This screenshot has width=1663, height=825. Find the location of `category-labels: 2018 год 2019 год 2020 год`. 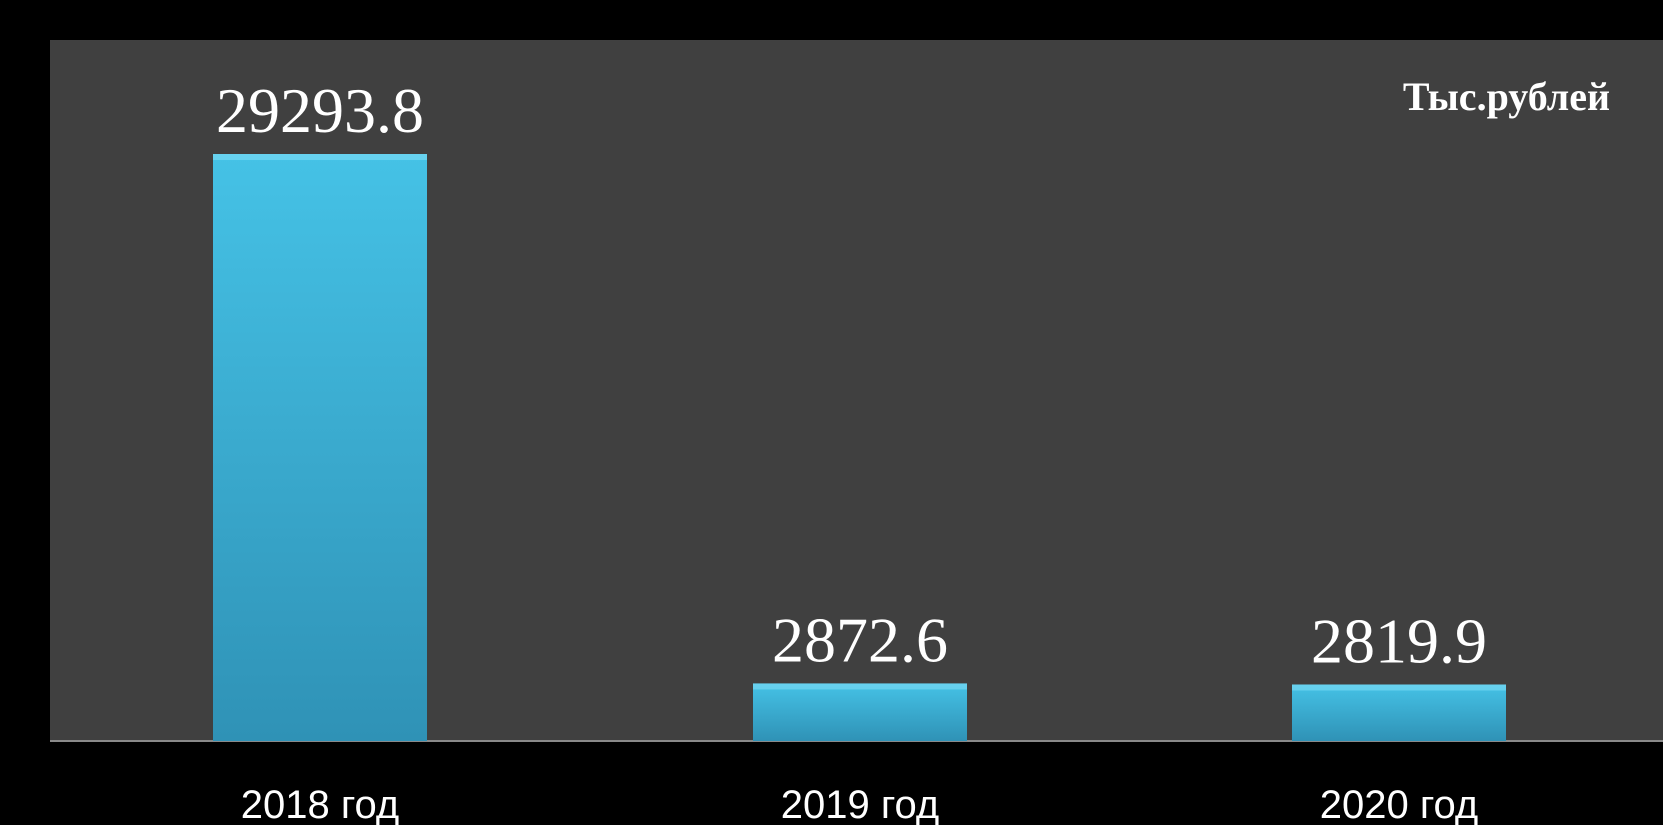

category-labels: 2018 год 2019 год 2020 год is located at coordinates (860, 804).